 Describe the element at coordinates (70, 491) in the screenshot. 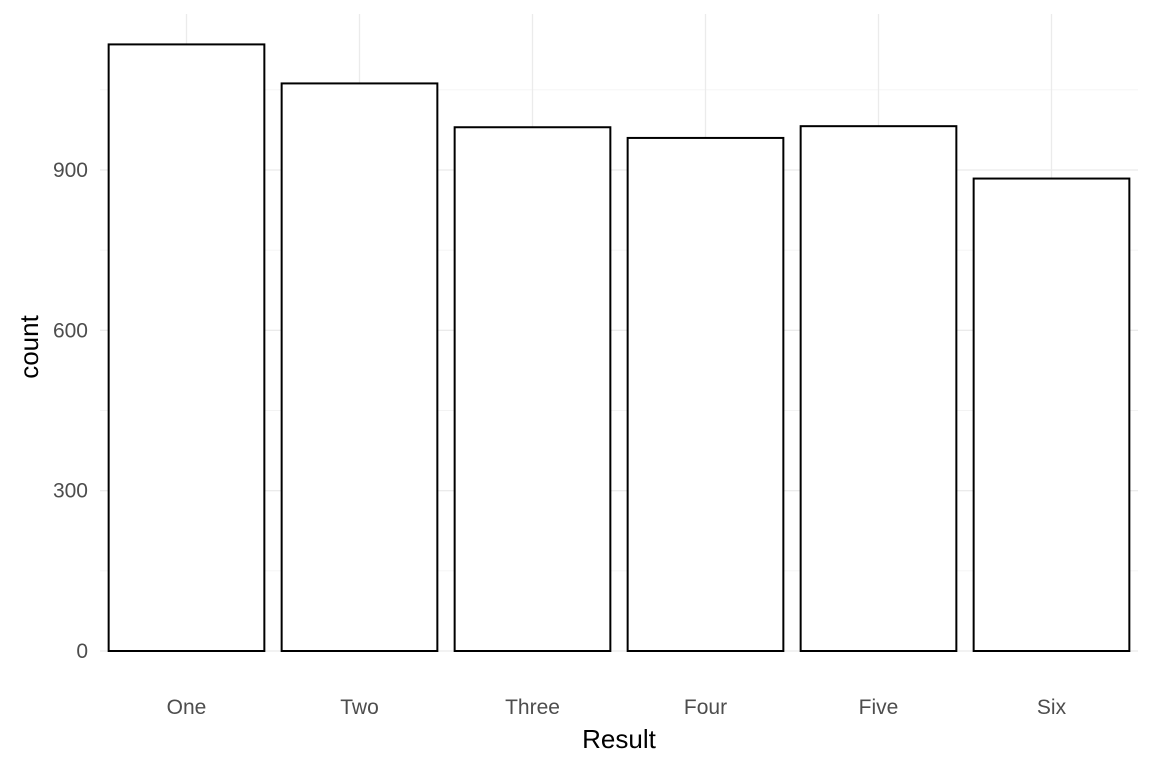

I see `y-tick-label: 300` at that location.